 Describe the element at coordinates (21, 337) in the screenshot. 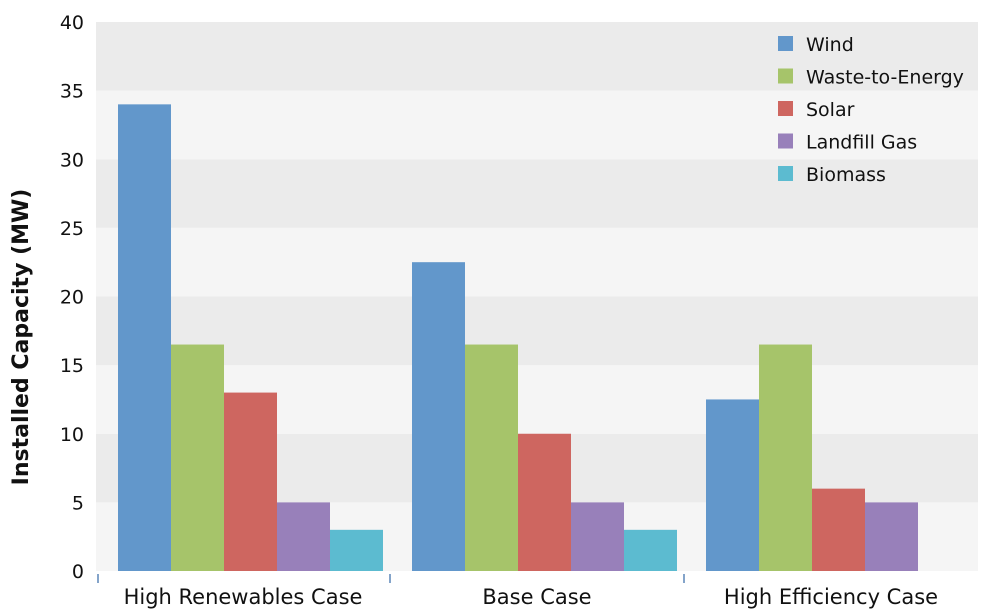

I see `y-axis-label: Installed Capacity (MW)` at that location.